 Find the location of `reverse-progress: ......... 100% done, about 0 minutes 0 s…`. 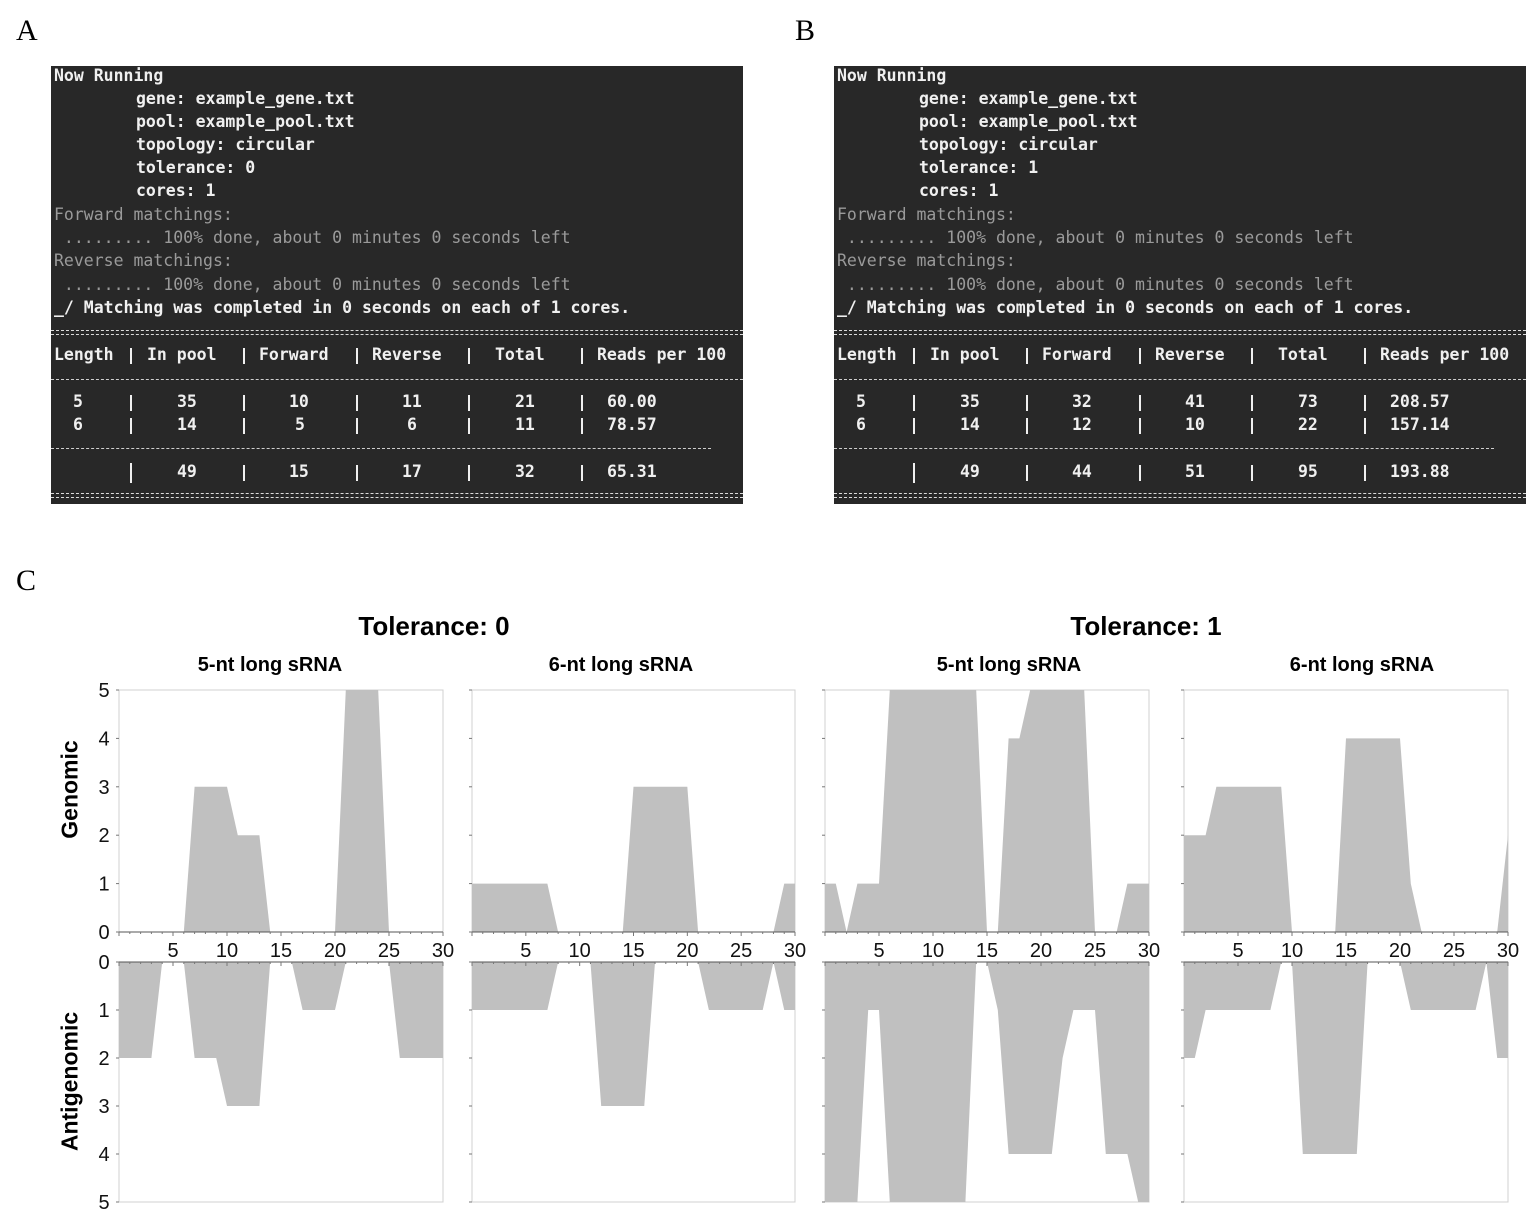

reverse-progress: ......... 100% done, about 0 minutes 0 s… is located at coordinates (312, 284).